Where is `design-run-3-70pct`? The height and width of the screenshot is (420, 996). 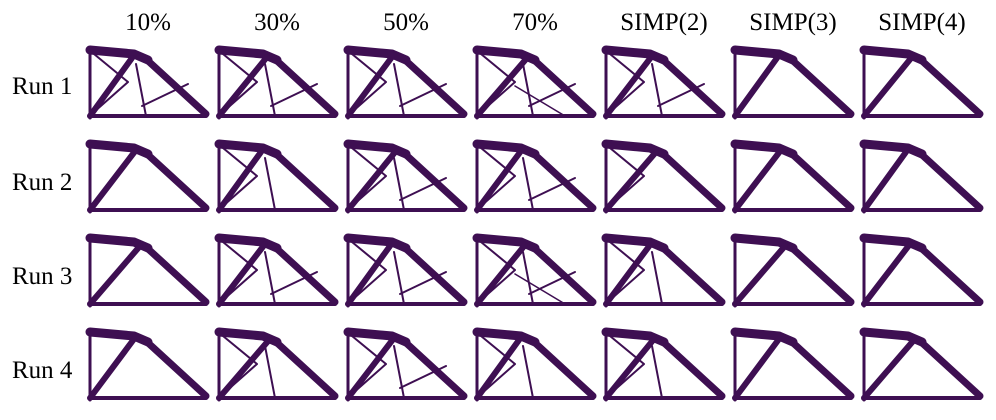 design-run-3-70pct is located at coordinates (534, 270).